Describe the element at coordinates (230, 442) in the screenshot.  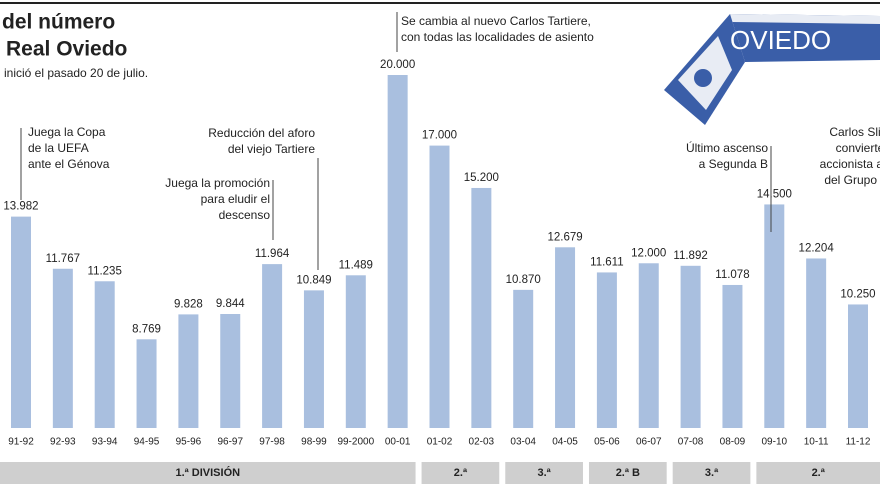
I see `x-tick-label: 96-97` at that location.